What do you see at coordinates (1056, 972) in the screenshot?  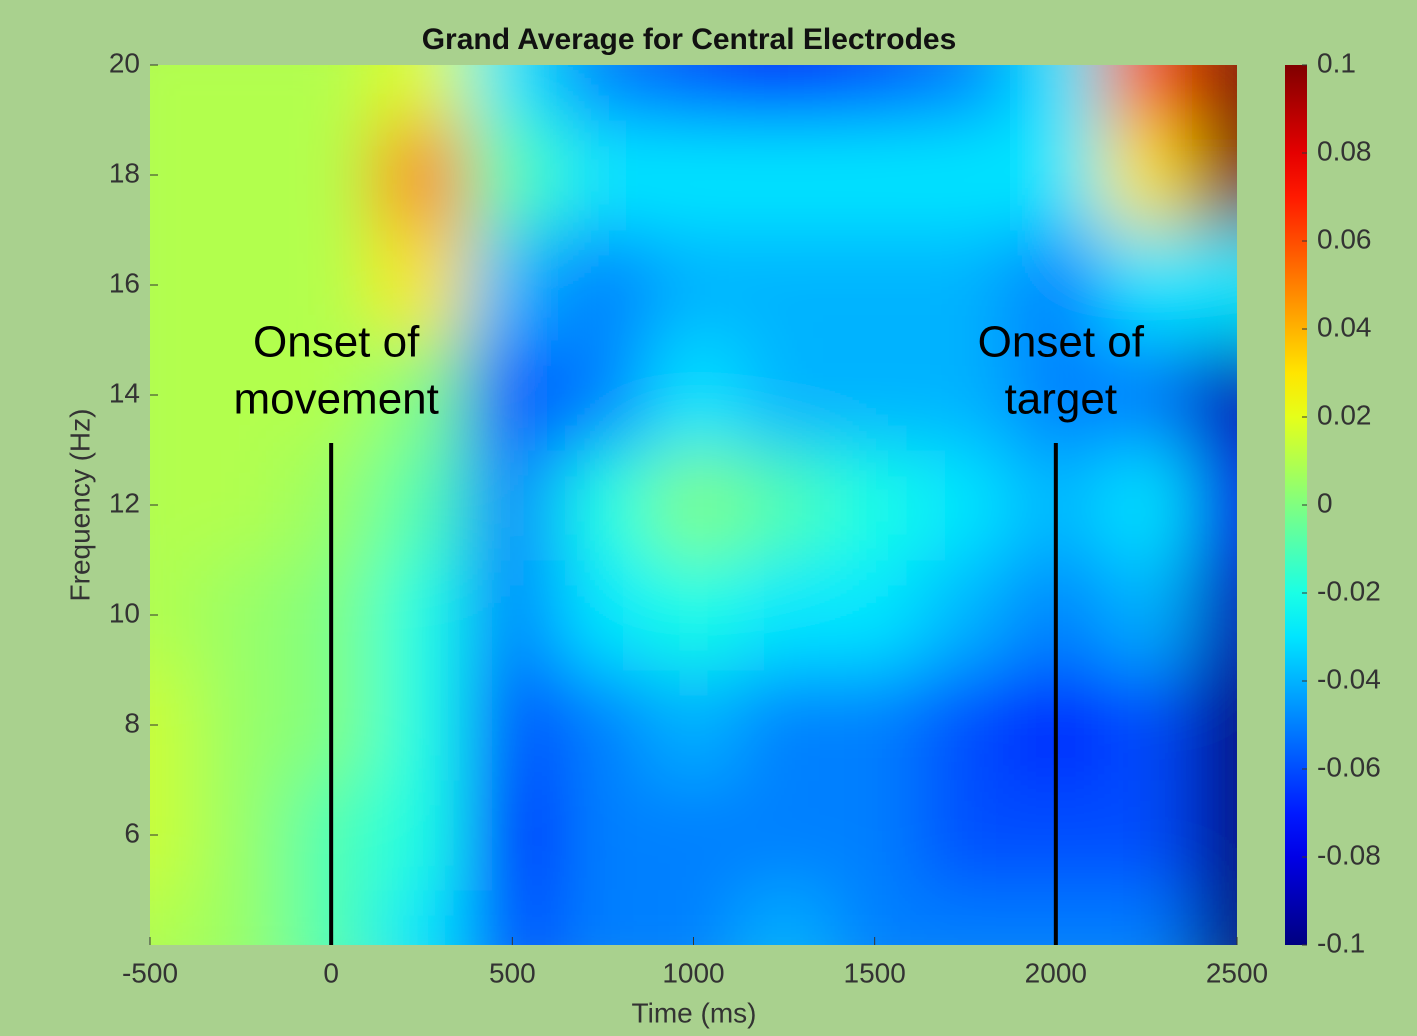 I see `x-tick-label: 2000` at bounding box center [1056, 972].